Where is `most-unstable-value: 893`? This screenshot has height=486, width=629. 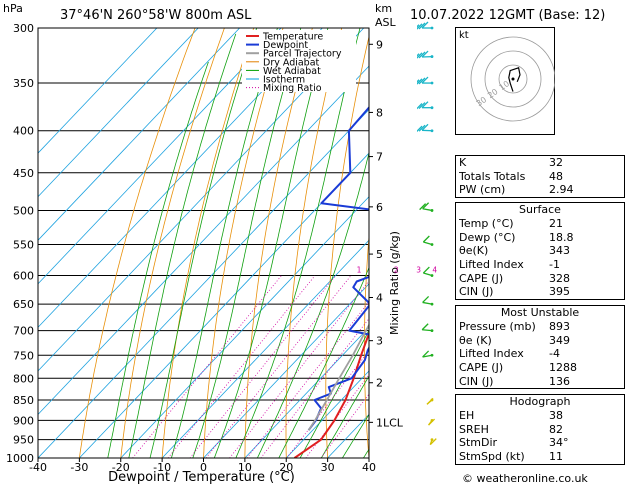 most-unstable-value: 893 is located at coordinates (559, 326).